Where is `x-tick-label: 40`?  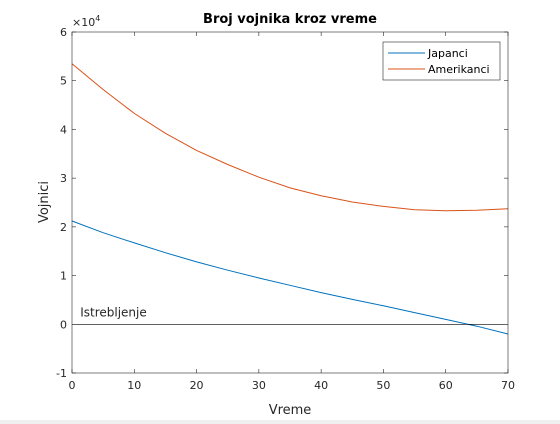
x-tick-label: 40 is located at coordinates (321, 385).